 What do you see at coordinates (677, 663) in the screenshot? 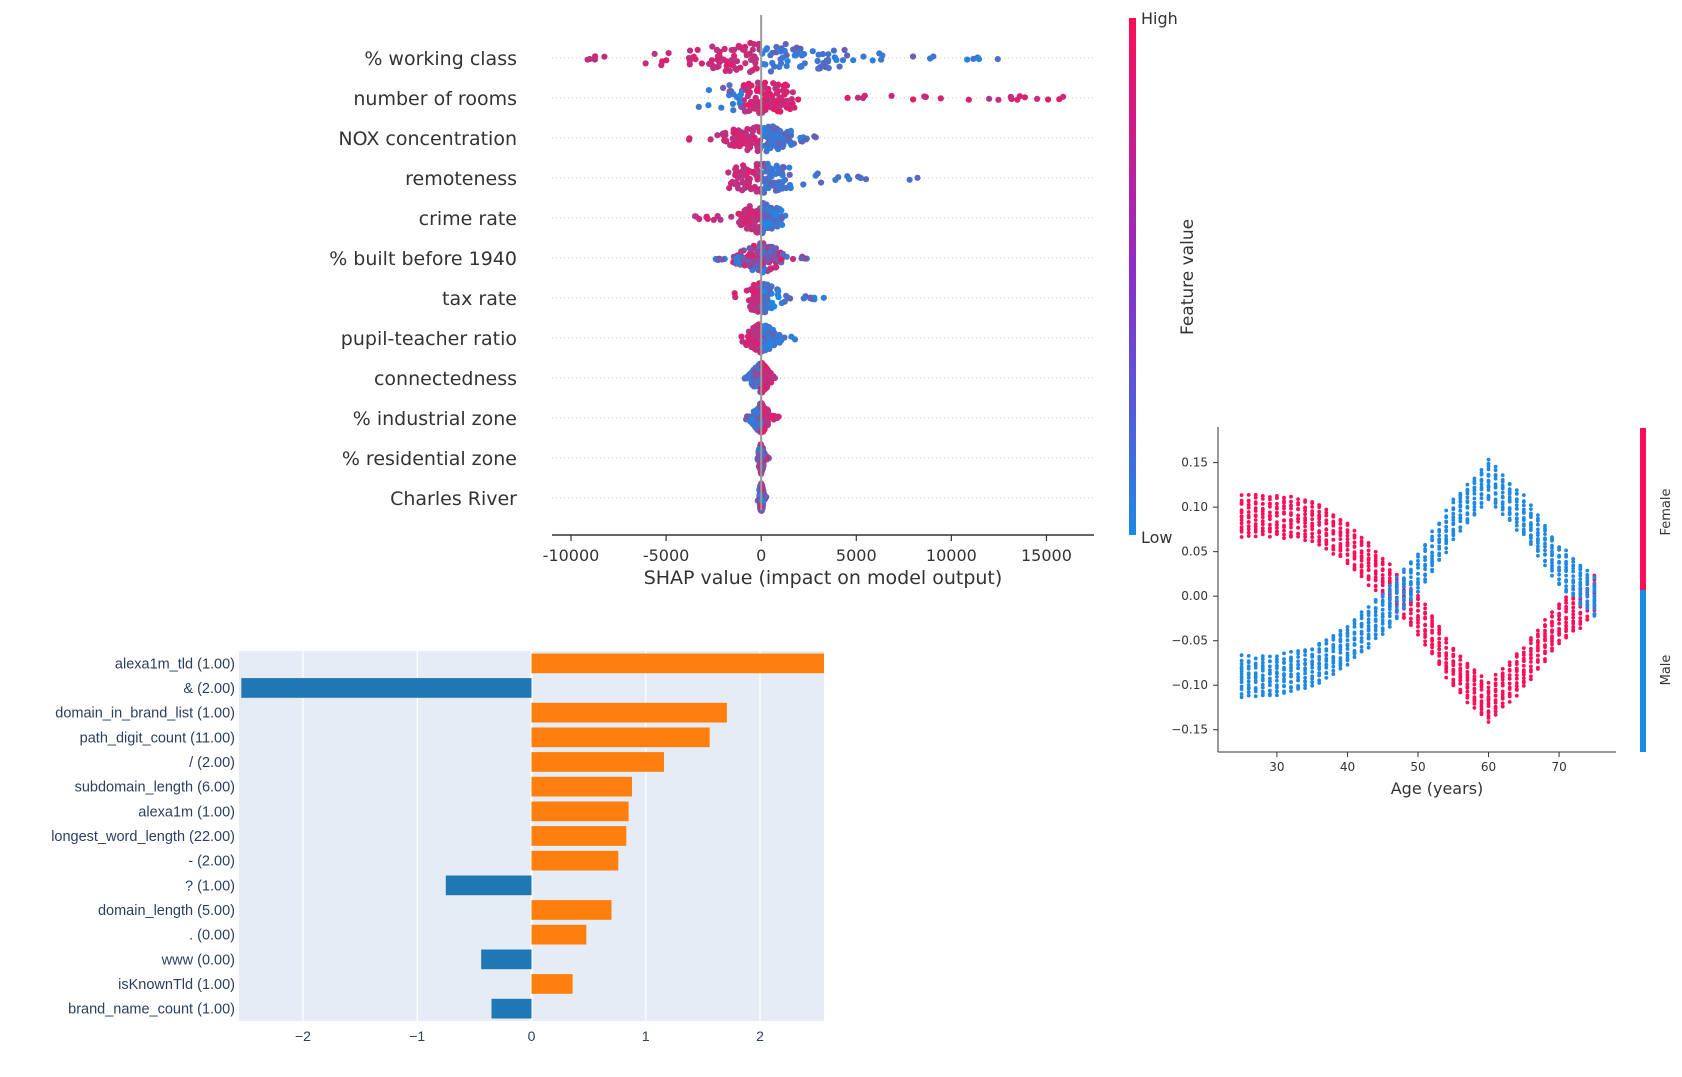
I see `bar` at bounding box center [677, 663].